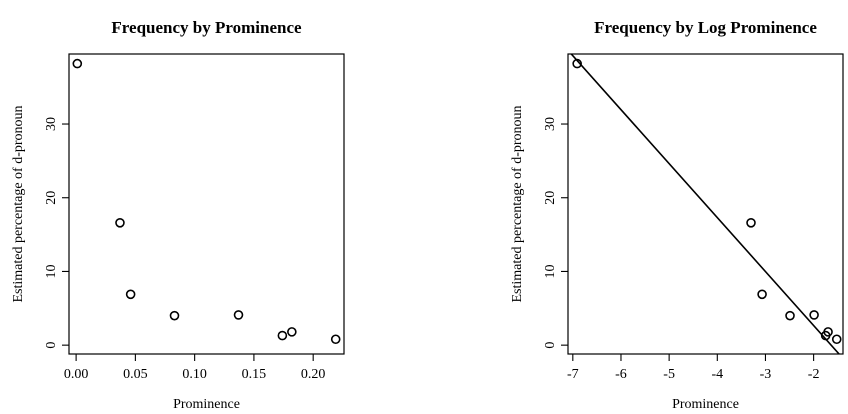 The height and width of the screenshot is (414, 848). Describe the element at coordinates (573, 374) in the screenshot. I see `right-x-tick-label: -7` at that location.